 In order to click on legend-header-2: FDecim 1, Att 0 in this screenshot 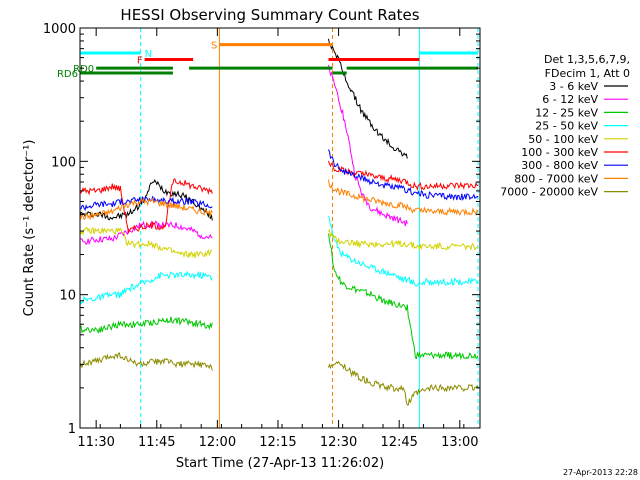, I will do `click(587, 73)`.